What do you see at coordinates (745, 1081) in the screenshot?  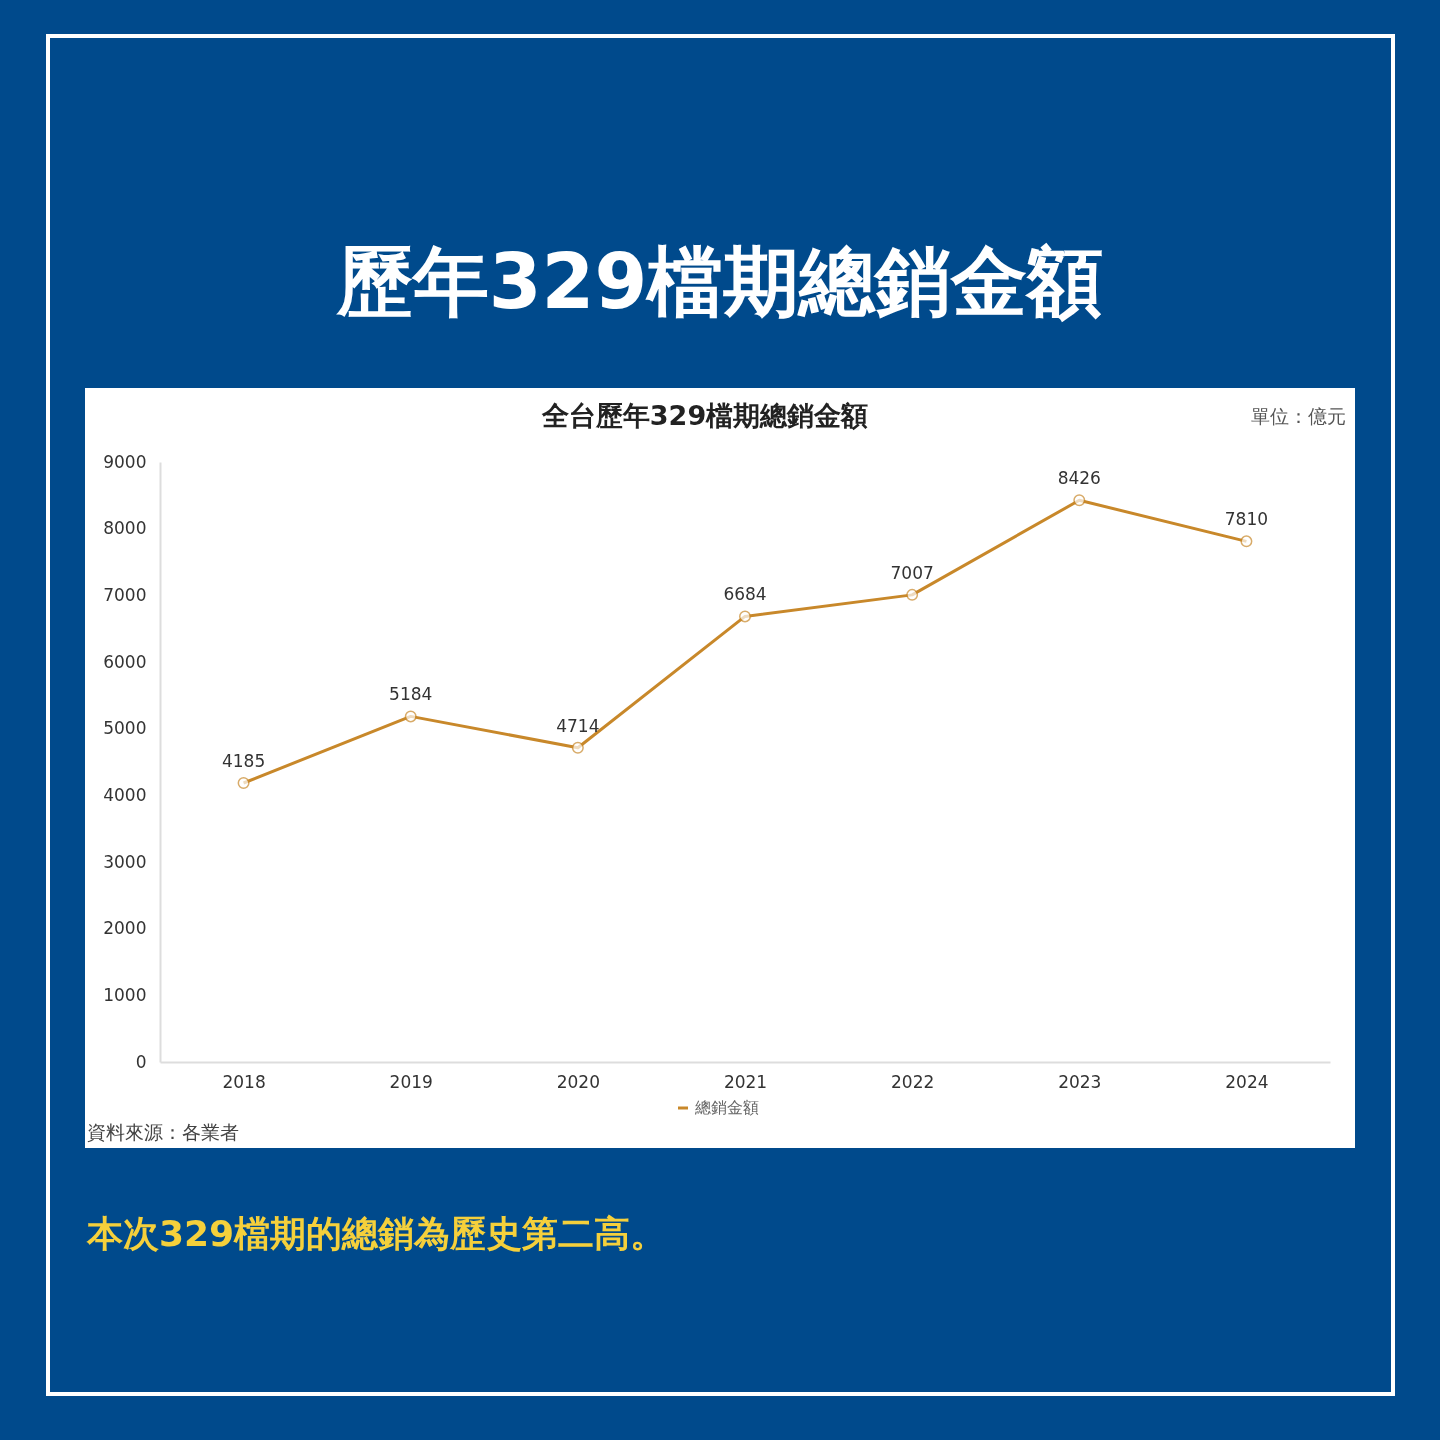 I see `x-tick-label: 2021` at bounding box center [745, 1081].